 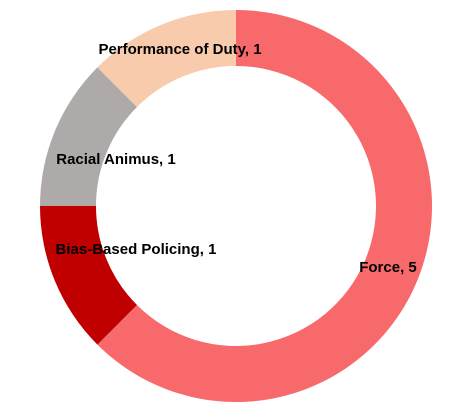 I want to click on data-label: Bias-Based Policing, 1, so click(x=136, y=249).